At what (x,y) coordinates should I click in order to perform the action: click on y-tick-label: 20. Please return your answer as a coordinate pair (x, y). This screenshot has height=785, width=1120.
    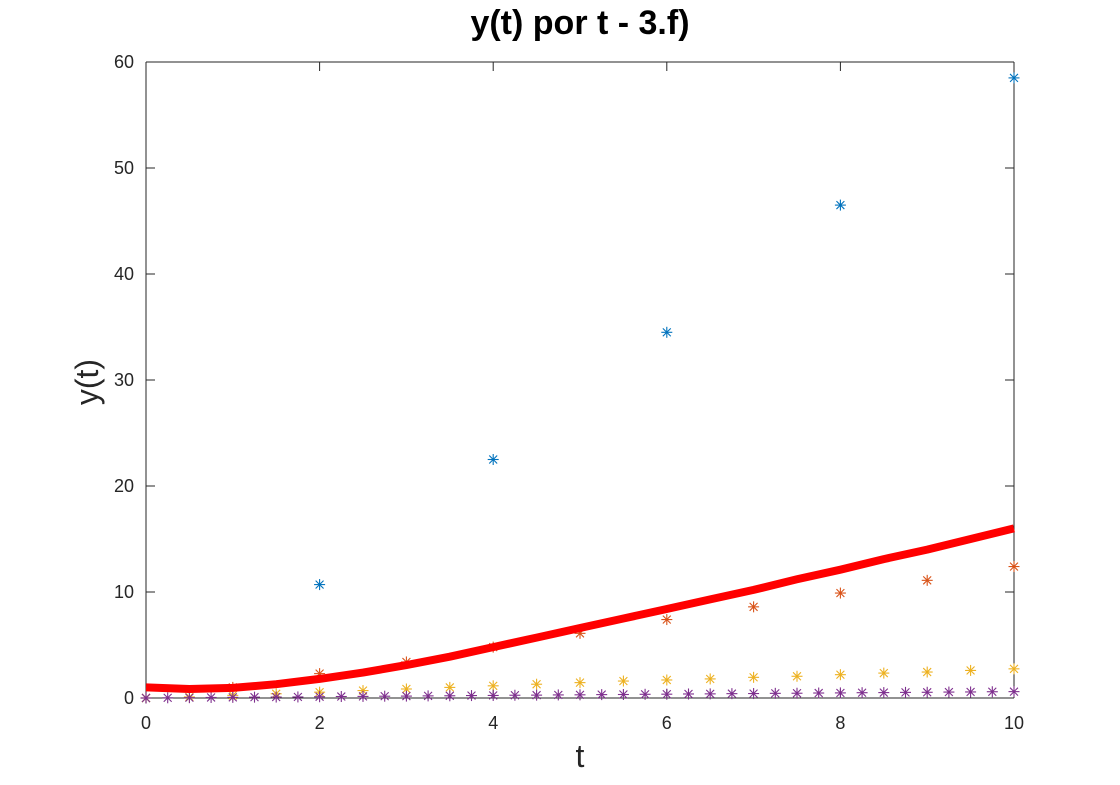
    Looking at the image, I should click on (124, 486).